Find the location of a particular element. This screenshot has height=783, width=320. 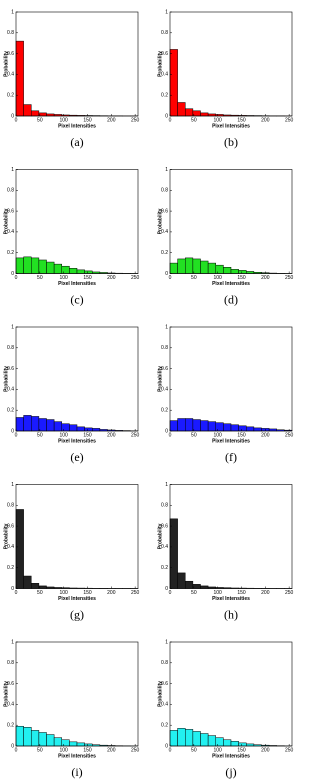

x-axis-label: Pixel Intensities is located at coordinates (77, 126).